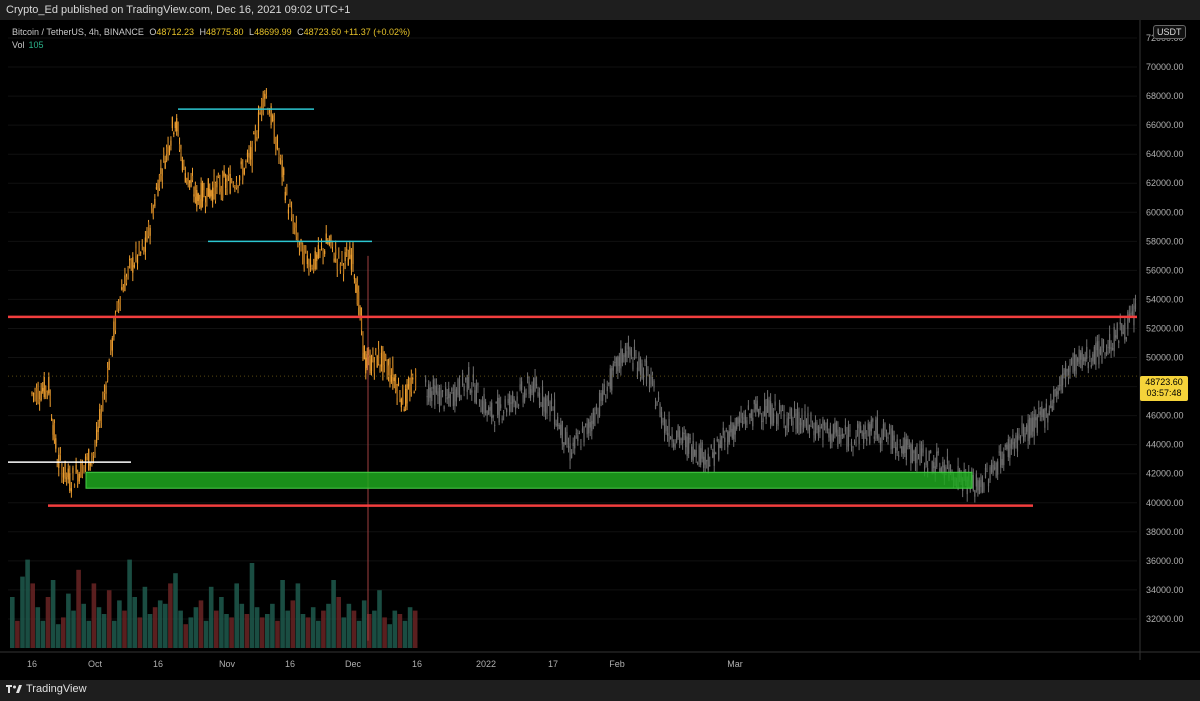 The width and height of the screenshot is (1200, 701). I want to click on x-tick-label: Dec, so click(353, 664).